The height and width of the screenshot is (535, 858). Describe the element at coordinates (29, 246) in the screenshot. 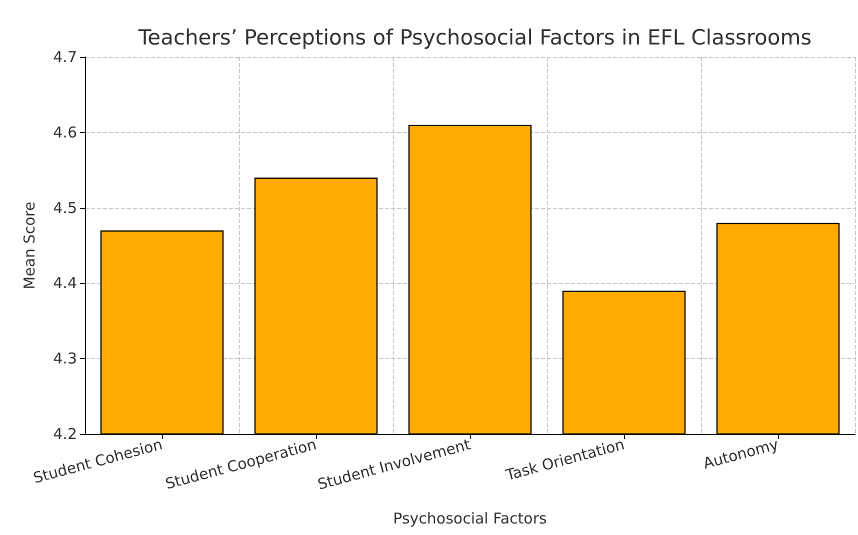

I see `y-axis-title: Mean Score` at that location.